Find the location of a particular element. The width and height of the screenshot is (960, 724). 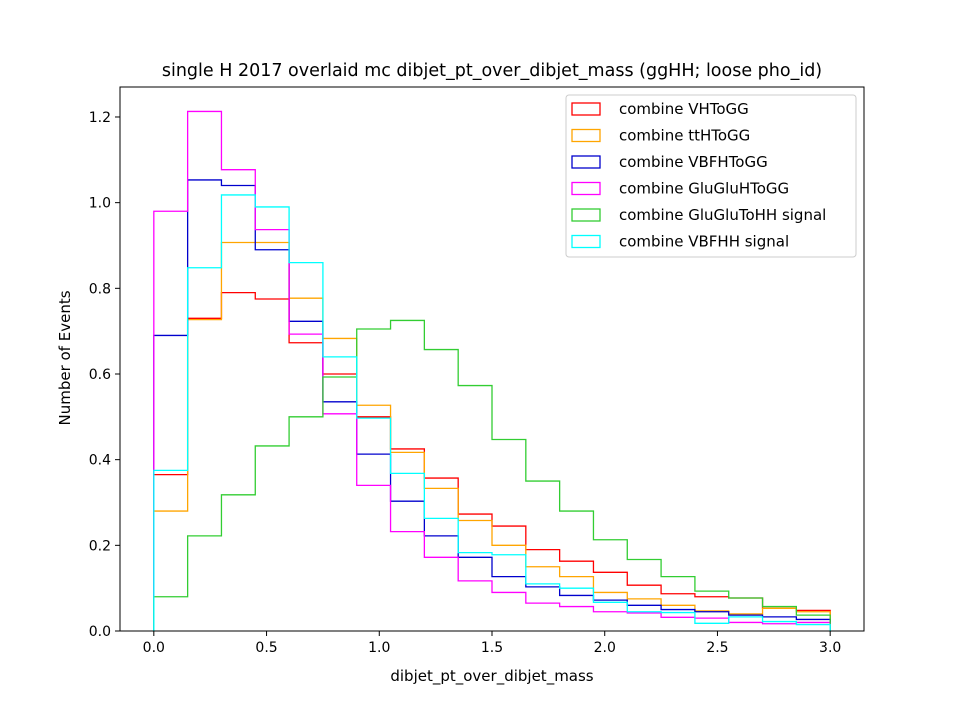

y-tick-label: 1.0 is located at coordinates (100, 204).